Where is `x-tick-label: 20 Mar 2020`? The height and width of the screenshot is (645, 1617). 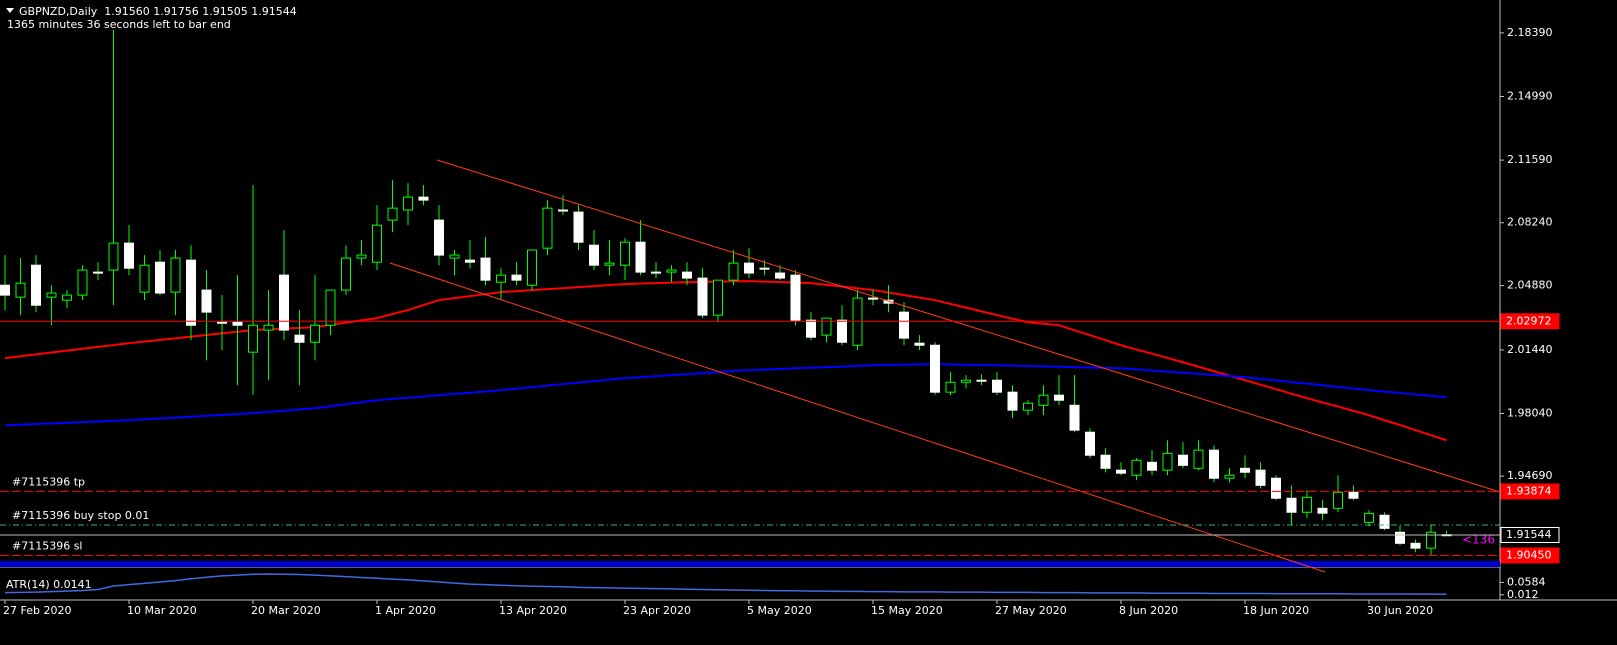 x-tick-label: 20 Mar 2020 is located at coordinates (286, 610).